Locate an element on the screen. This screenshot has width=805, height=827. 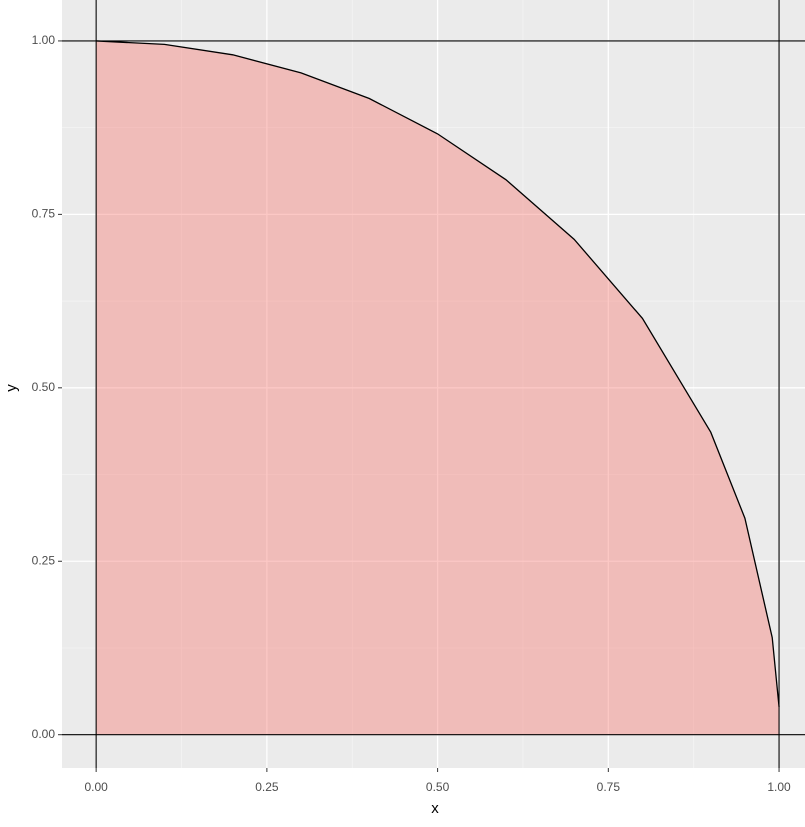
y-tick-label: 0.00 is located at coordinates (44, 734).